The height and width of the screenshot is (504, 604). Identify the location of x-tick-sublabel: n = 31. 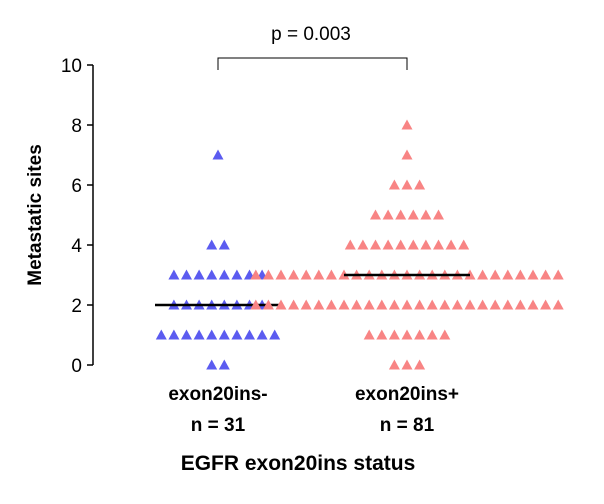
(218, 425).